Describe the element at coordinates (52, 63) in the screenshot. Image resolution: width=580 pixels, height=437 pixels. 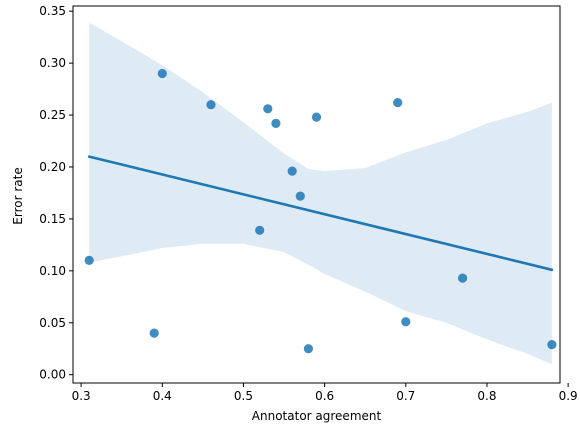
I see `y-tick-label: 0.30` at that location.